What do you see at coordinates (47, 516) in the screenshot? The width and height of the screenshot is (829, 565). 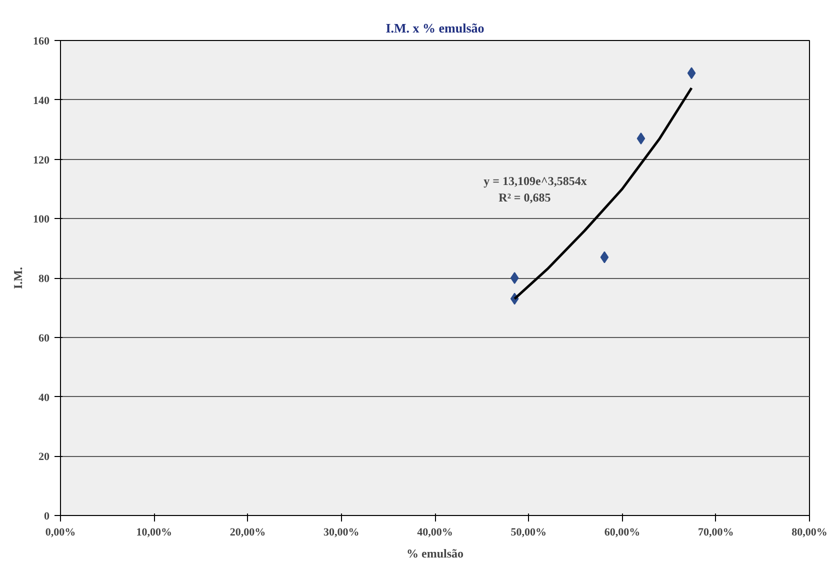 I see `y-tick-label: 0` at bounding box center [47, 516].